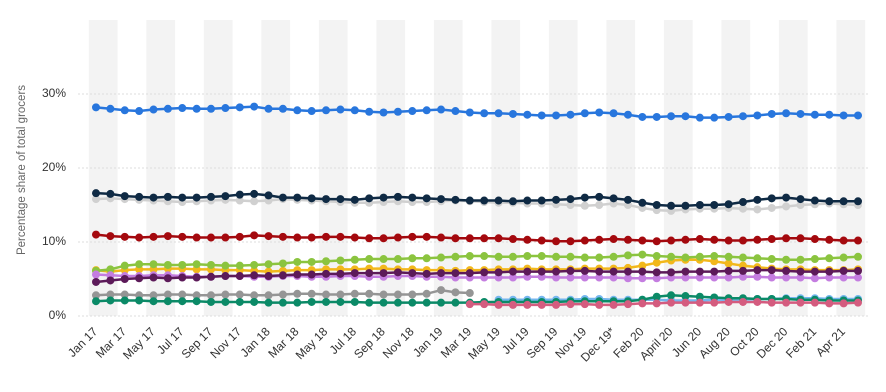 This screenshot has height=392, width=886. Describe the element at coordinates (484, 343) in the screenshot. I see `x-tick-label: May 19` at that location.